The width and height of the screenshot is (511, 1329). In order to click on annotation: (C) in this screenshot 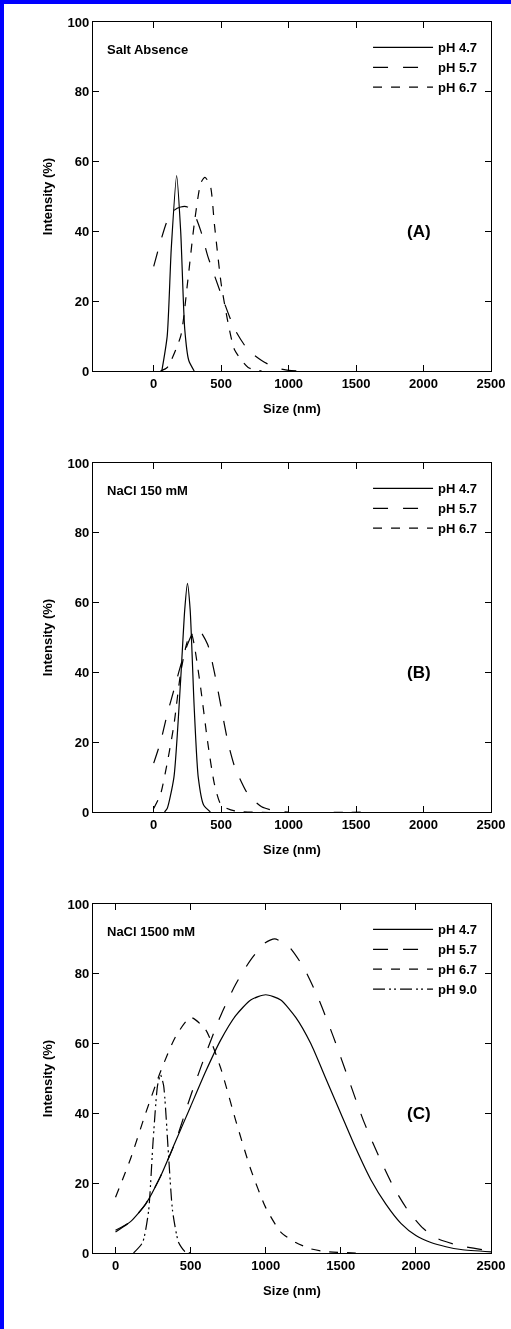, I will do `click(419, 1113)`.